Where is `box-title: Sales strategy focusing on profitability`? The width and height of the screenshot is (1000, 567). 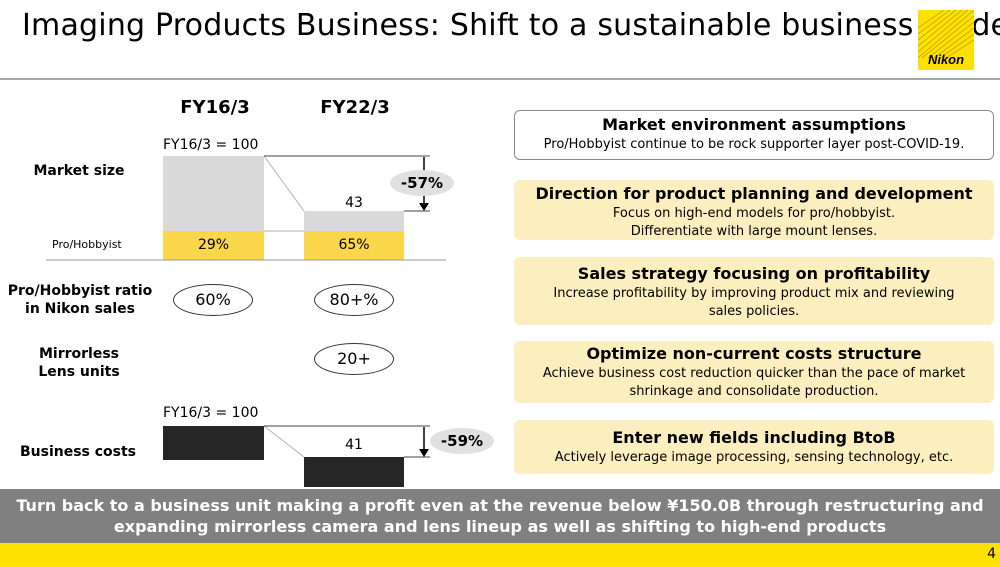
box-title: Sales strategy focusing on profitability is located at coordinates (754, 273).